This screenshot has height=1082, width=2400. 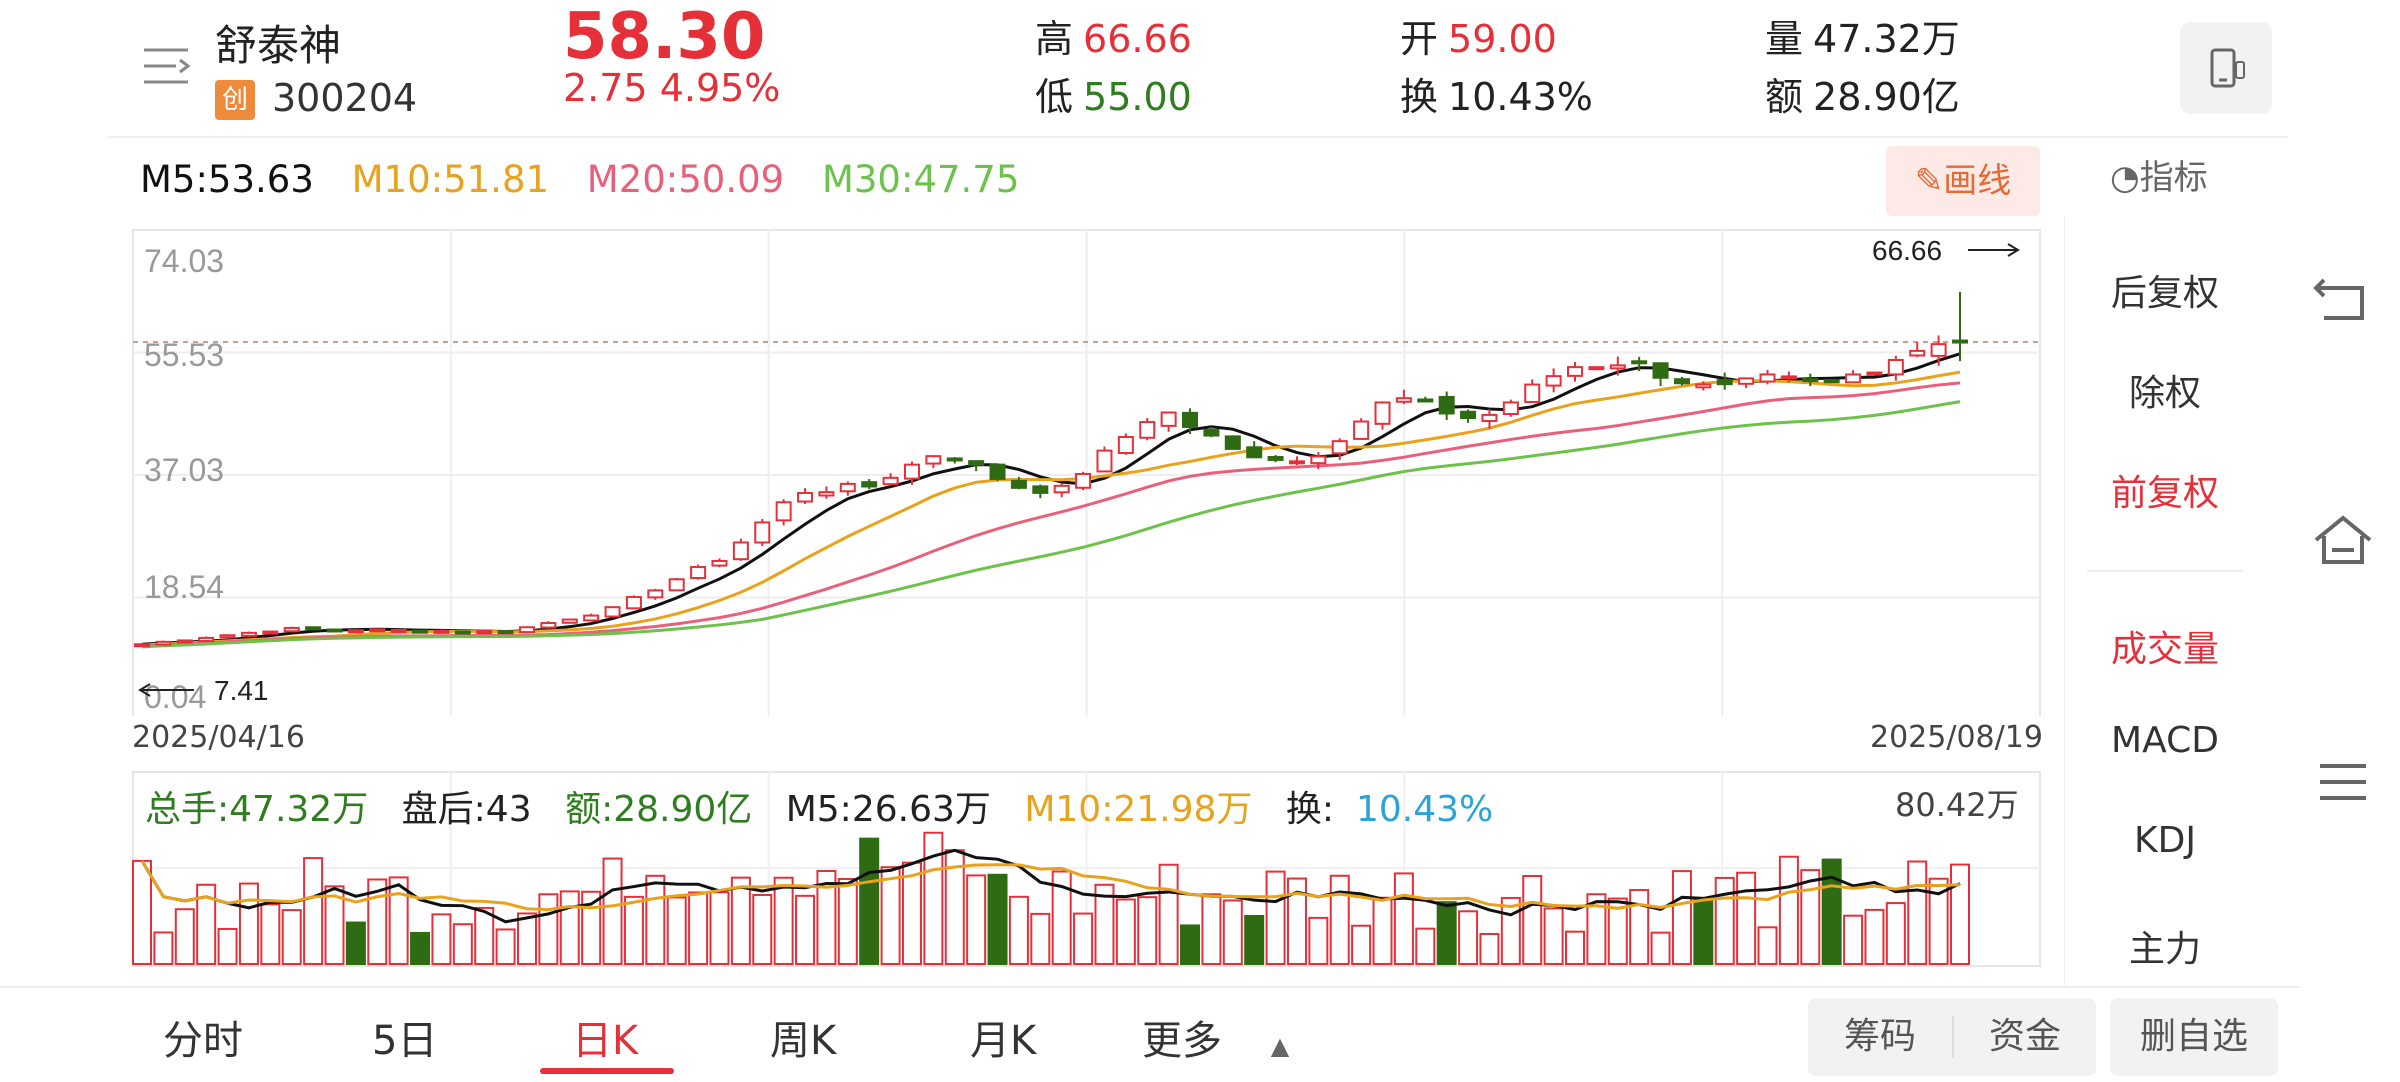 I want to click on rp-kdj: KDJ, so click(x=2165, y=840).